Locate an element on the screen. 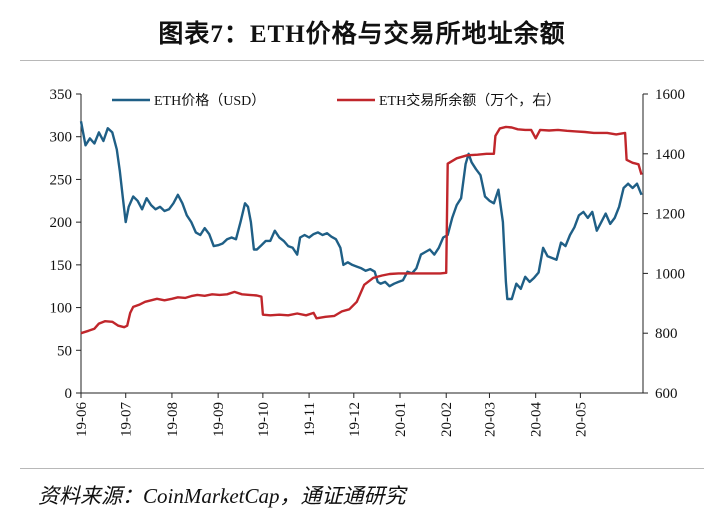 The width and height of the screenshot is (724, 523). x-tick-label: 19-09 is located at coordinates (219, 419).